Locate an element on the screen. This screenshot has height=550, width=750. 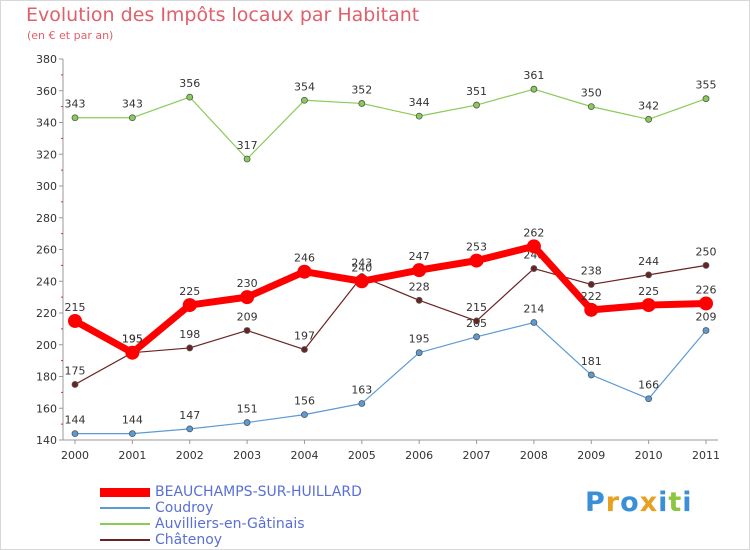
data-label: 343 is located at coordinates (75, 104).